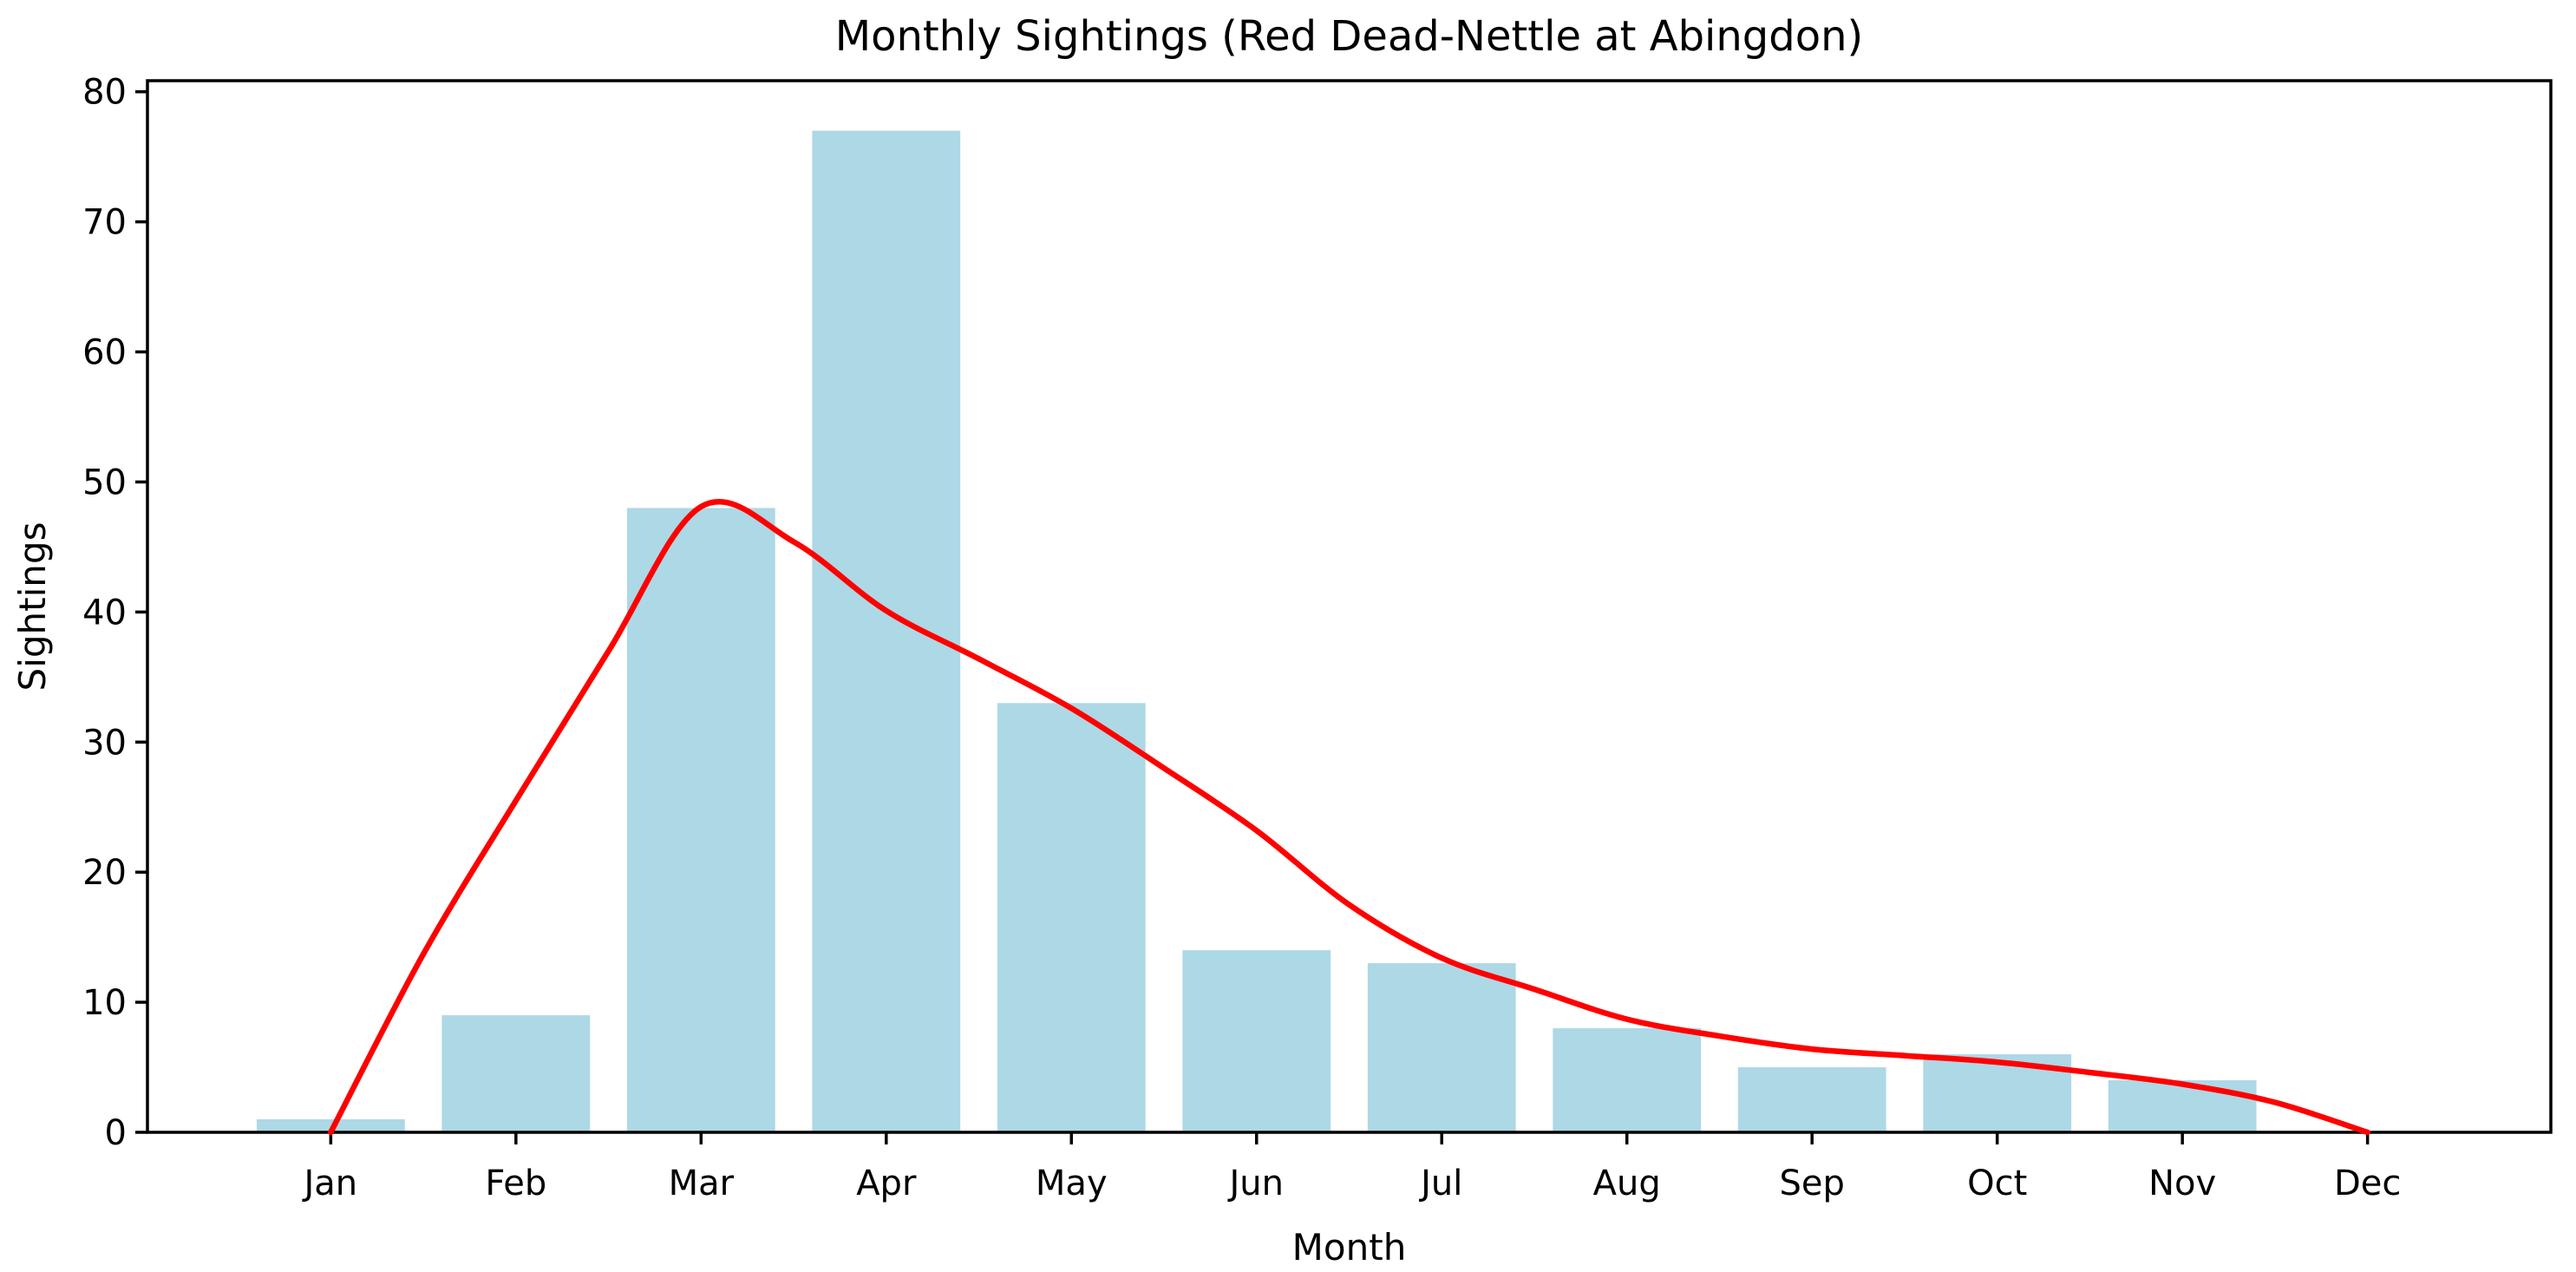 Image resolution: width=2576 pixels, height=1272 pixels. I want to click on x-tick-label: Jan, so click(330, 1183).